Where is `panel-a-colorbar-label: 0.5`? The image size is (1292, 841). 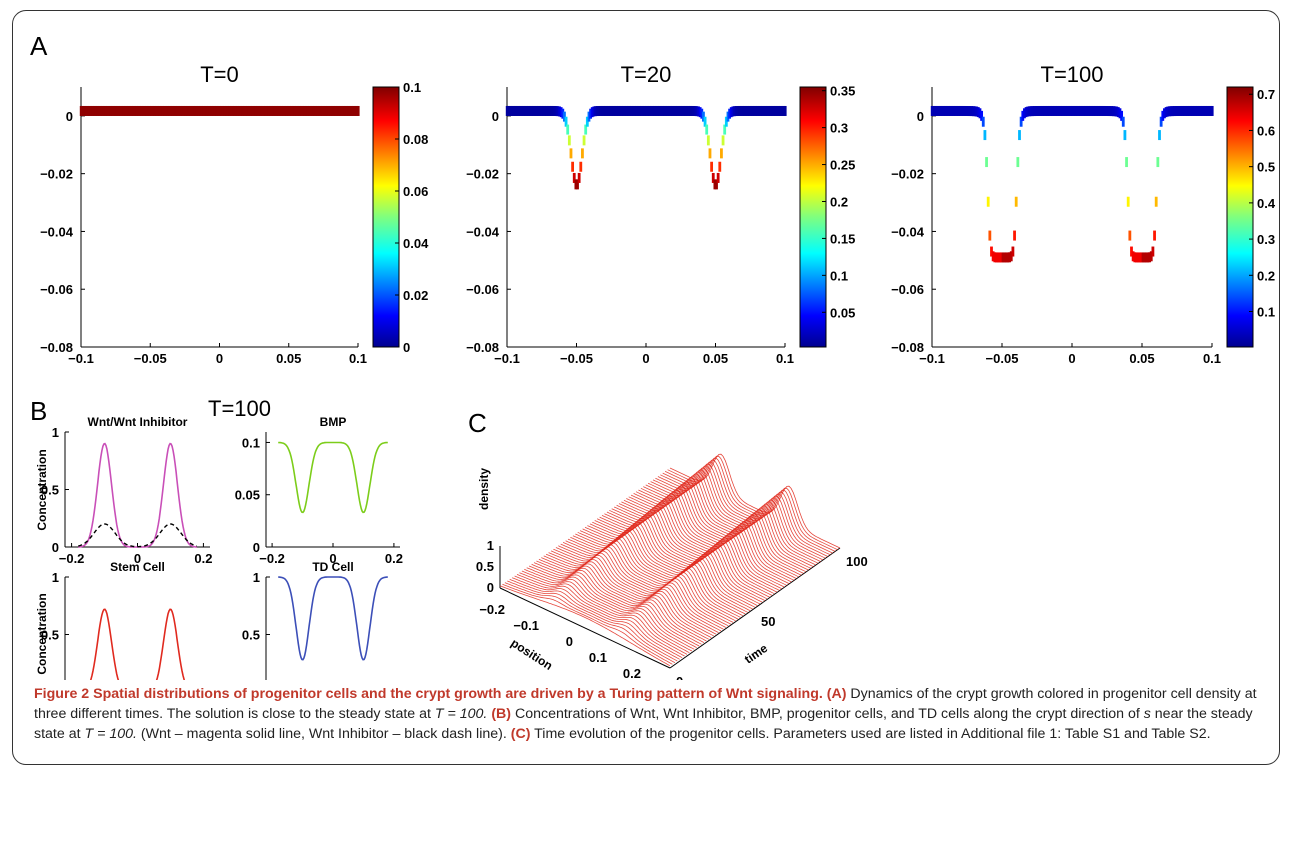
panel-a-colorbar-label: 0.5 is located at coordinates (1266, 167).